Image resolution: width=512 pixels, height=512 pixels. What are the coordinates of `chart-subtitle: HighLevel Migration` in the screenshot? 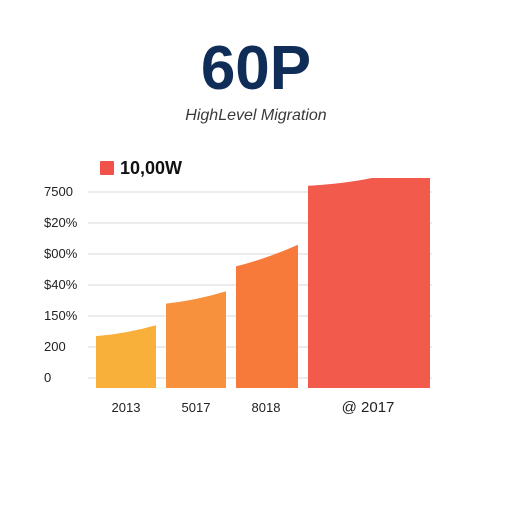 It's located at (256, 115).